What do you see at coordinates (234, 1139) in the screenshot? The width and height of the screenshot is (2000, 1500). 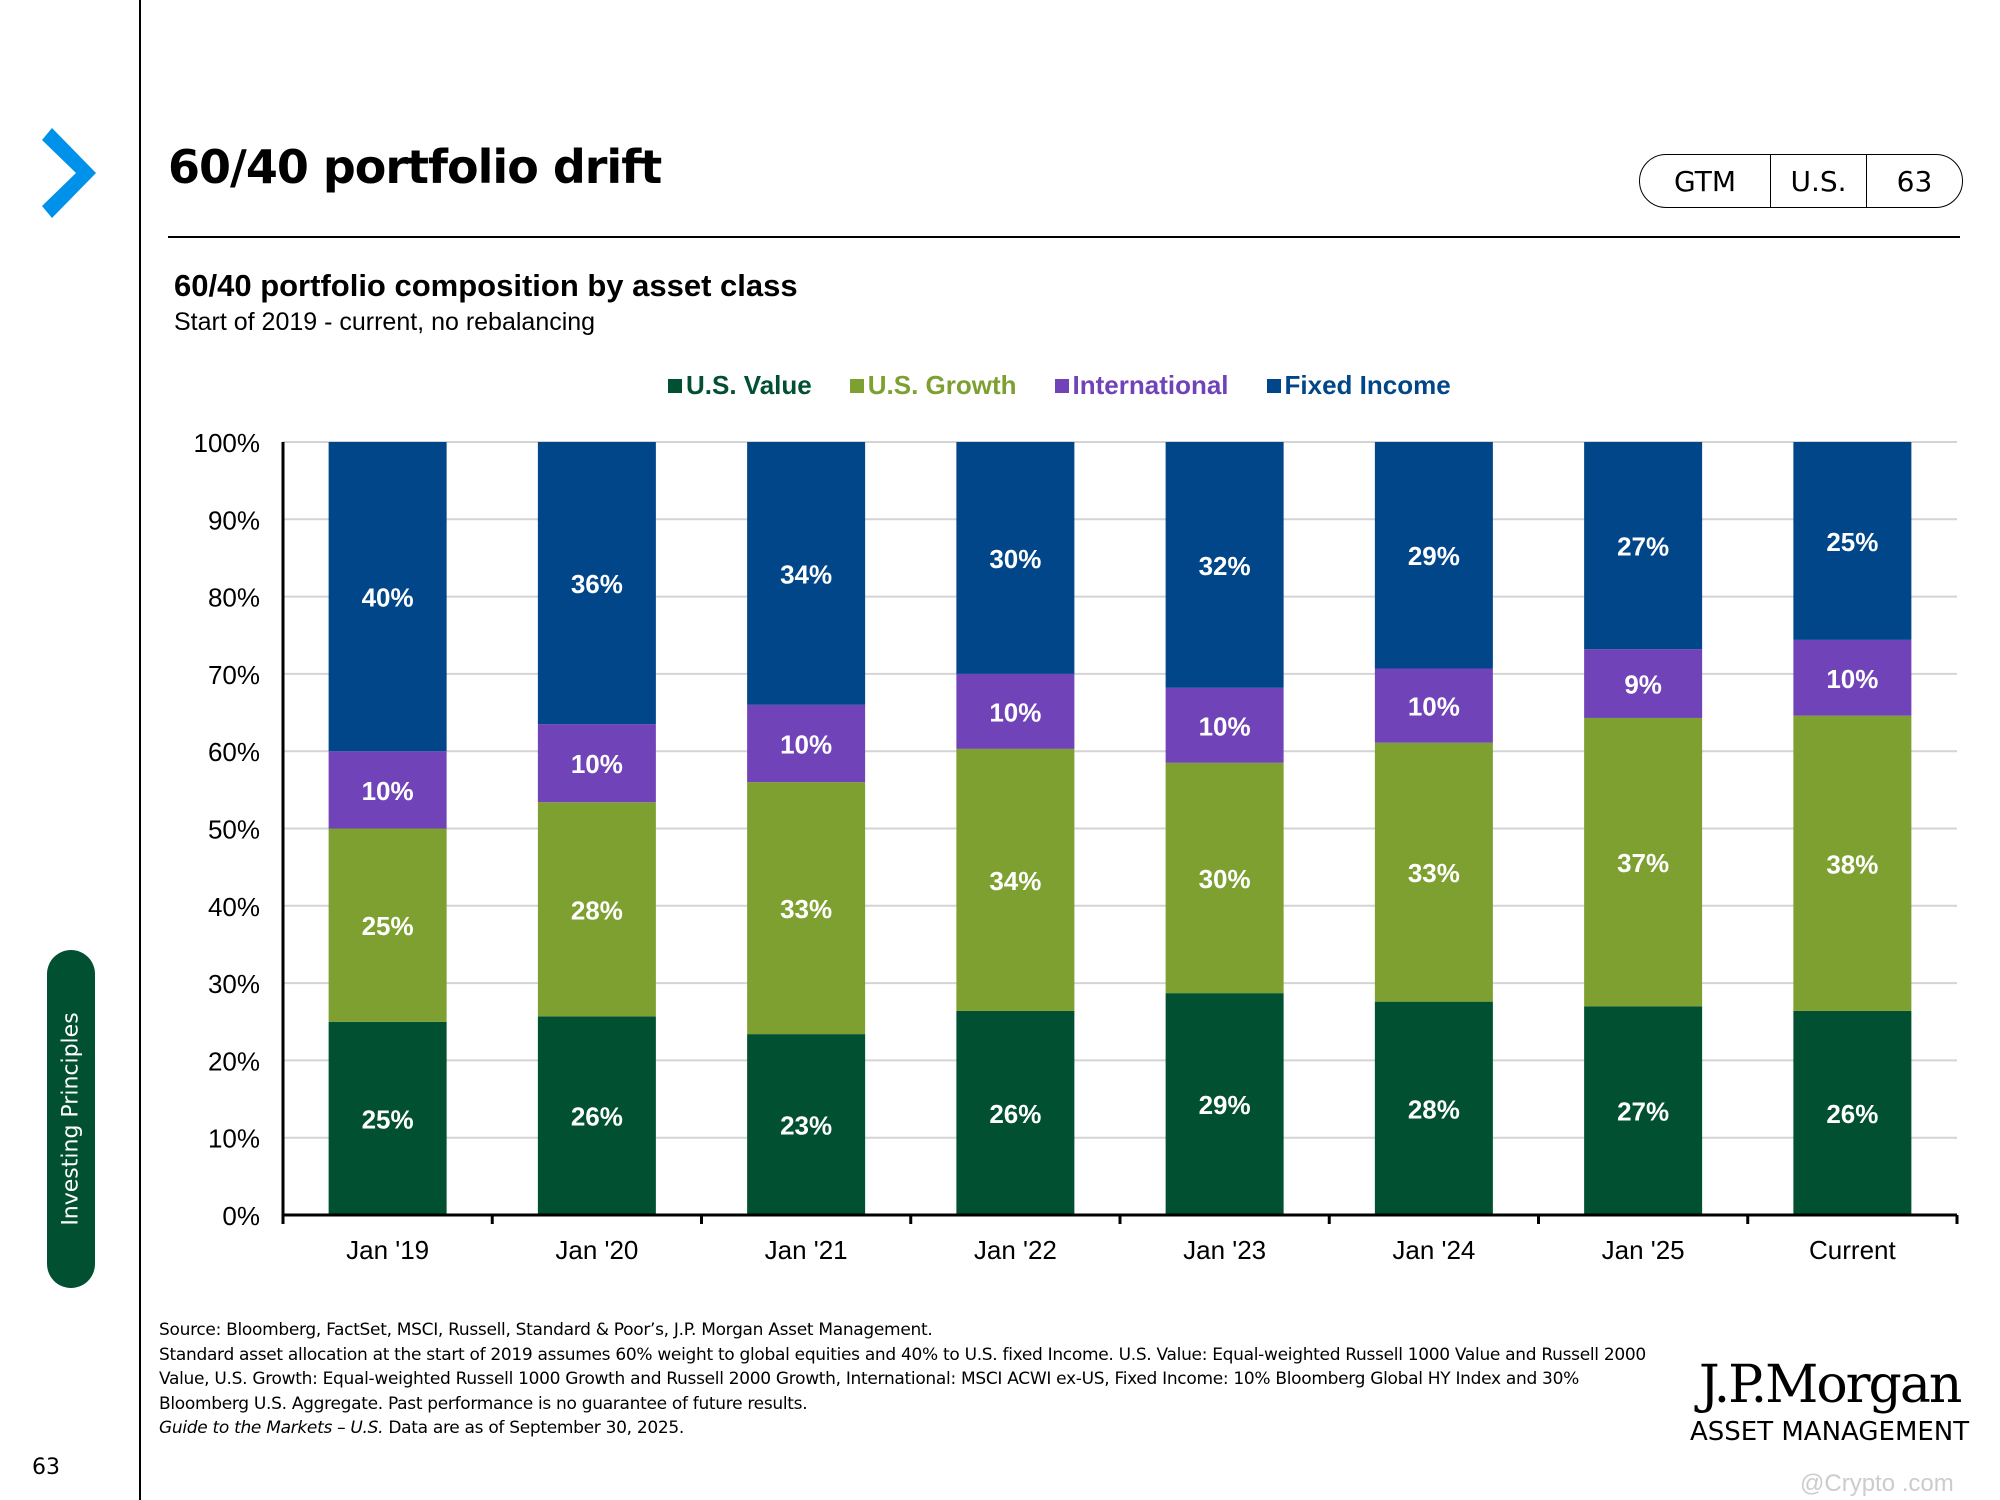 I see `y-tick-label: 10%` at bounding box center [234, 1139].